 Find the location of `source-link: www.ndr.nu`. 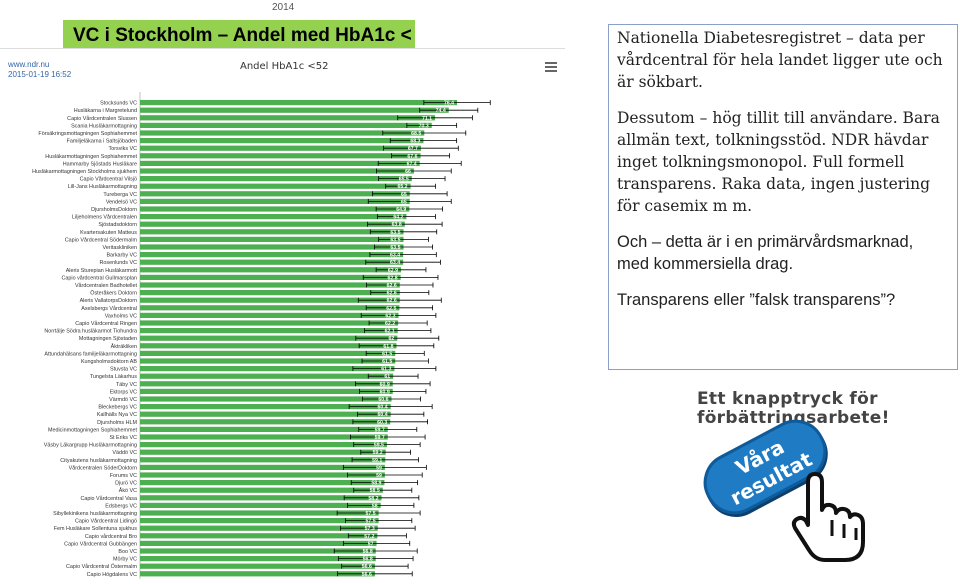

source-link: www.ndr.nu is located at coordinates (29, 64).